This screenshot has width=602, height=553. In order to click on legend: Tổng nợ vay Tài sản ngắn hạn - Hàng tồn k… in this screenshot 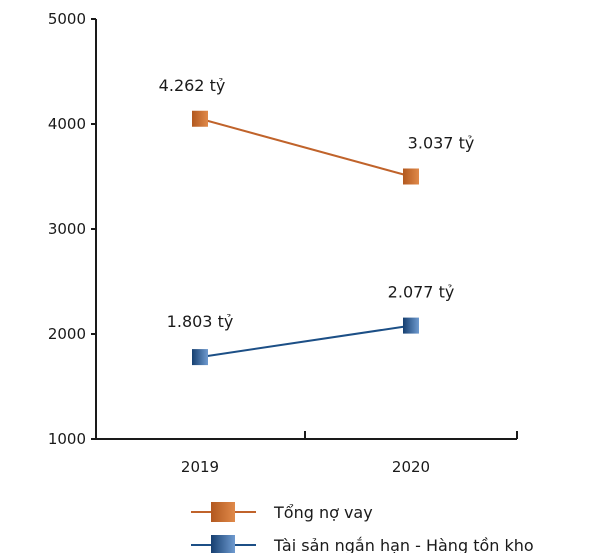, I will do `click(362, 527)`.